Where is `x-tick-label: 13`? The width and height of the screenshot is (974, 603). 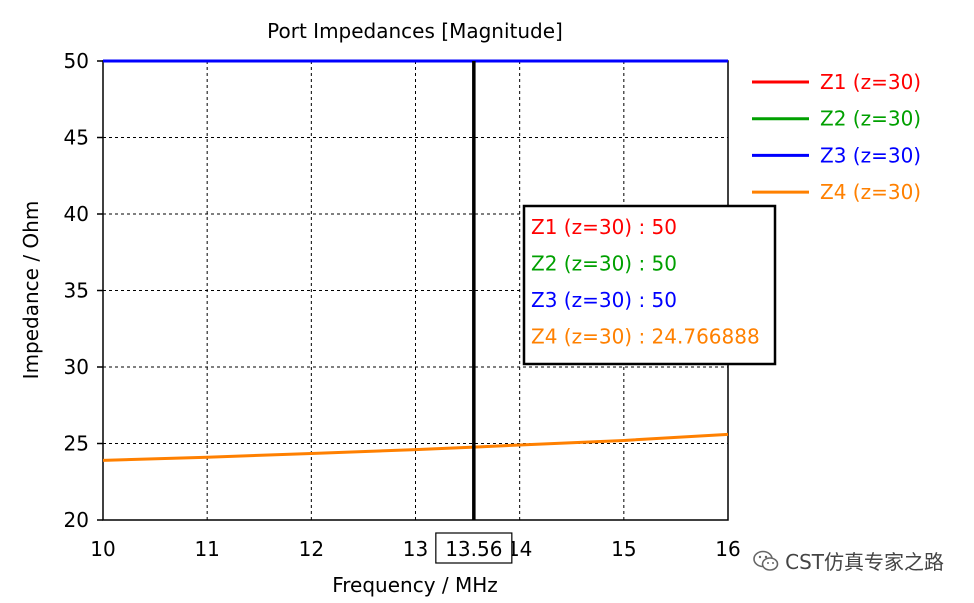
x-tick-label: 13 is located at coordinates (415, 549).